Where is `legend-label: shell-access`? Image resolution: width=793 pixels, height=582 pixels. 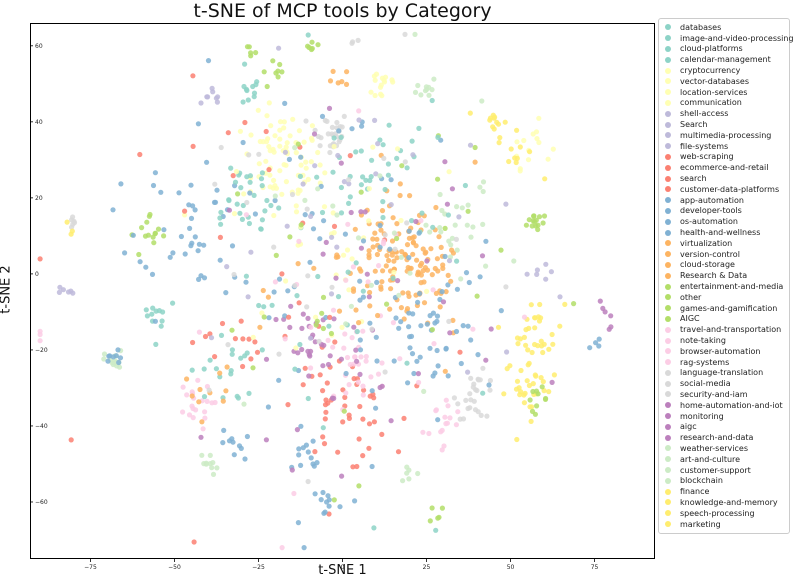
legend-label: shell-access is located at coordinates (704, 114).